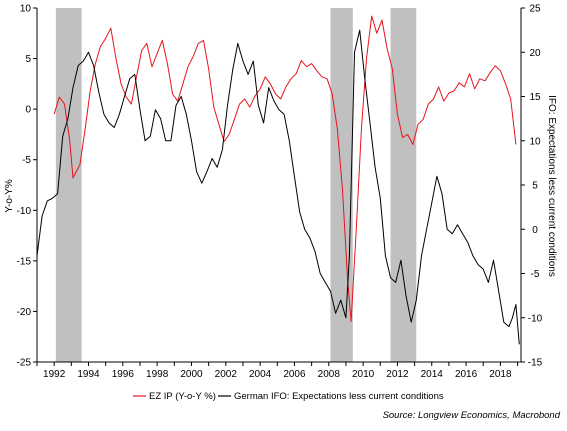  I want to click on right-tick-label: -10, so click(535, 318).